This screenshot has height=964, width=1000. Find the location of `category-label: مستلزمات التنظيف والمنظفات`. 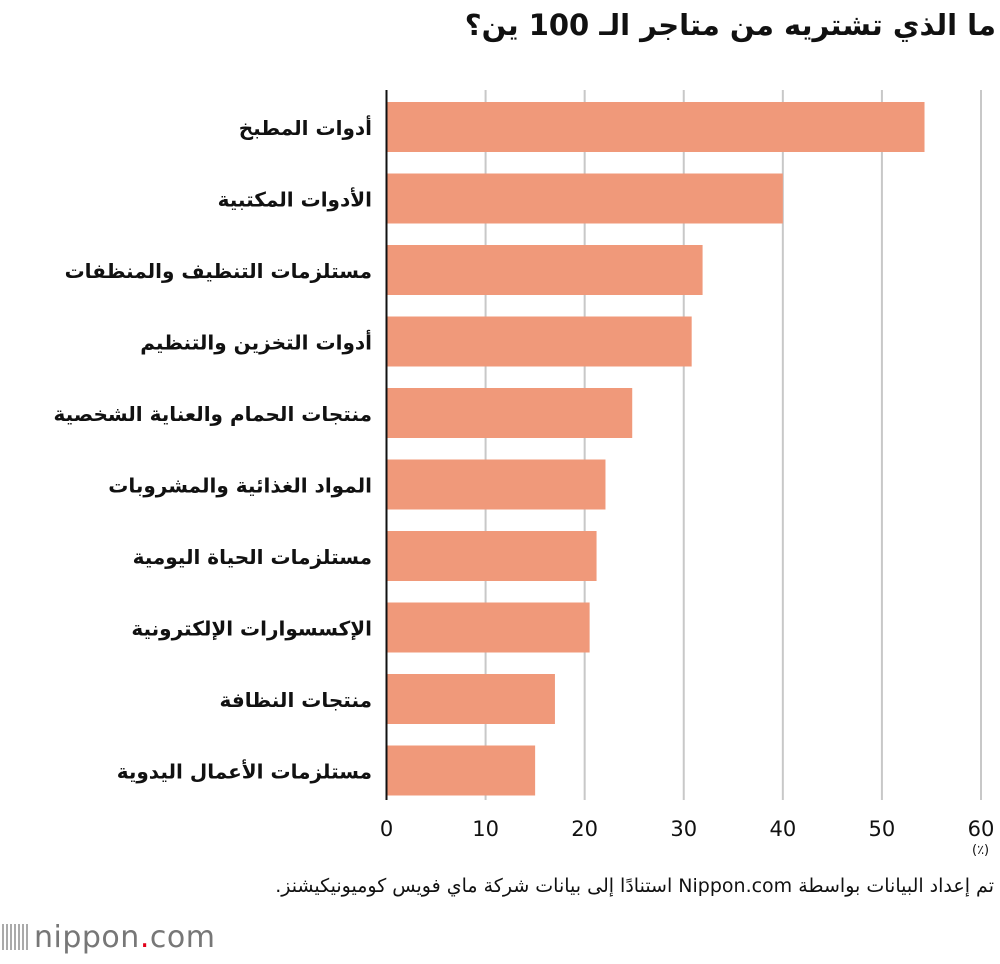

category-label: مستلزمات التنظيف والمنظفات is located at coordinates (218, 271).